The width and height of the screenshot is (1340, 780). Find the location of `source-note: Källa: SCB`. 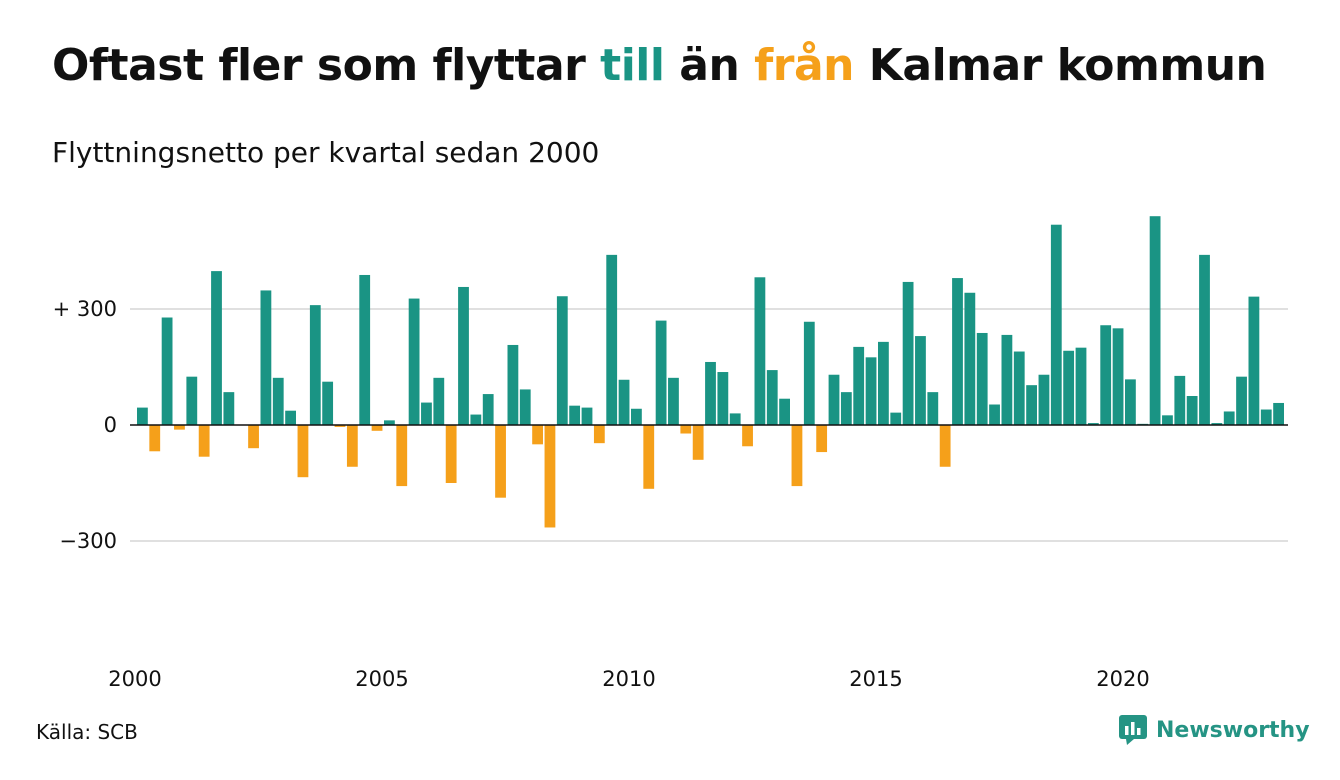

source-note: Källa: SCB is located at coordinates (87, 732).